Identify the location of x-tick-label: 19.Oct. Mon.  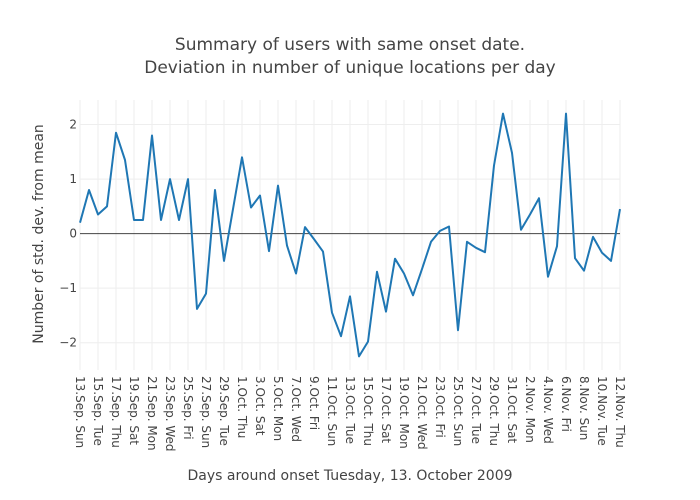
(404, 412).